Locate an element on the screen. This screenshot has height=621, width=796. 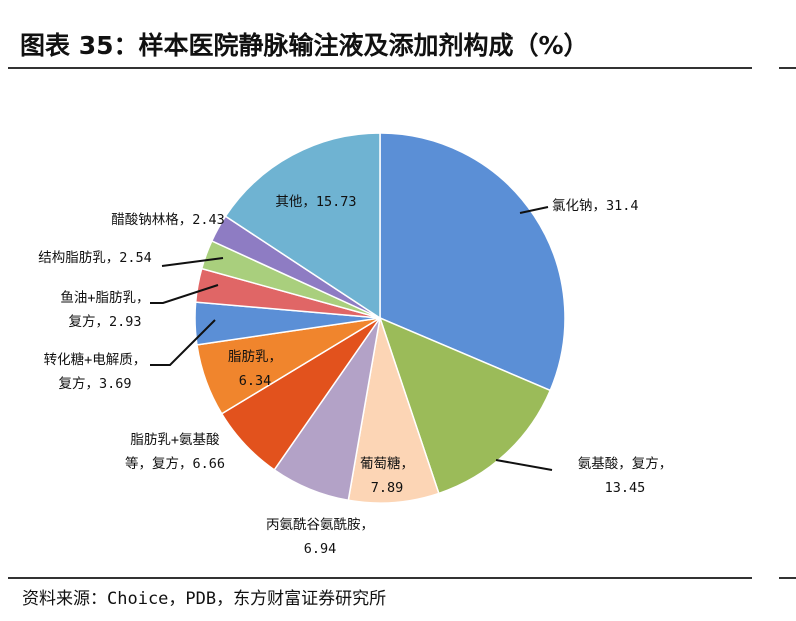
slice-label-7-line-1: 复方，2.93 is located at coordinates (104, 321).